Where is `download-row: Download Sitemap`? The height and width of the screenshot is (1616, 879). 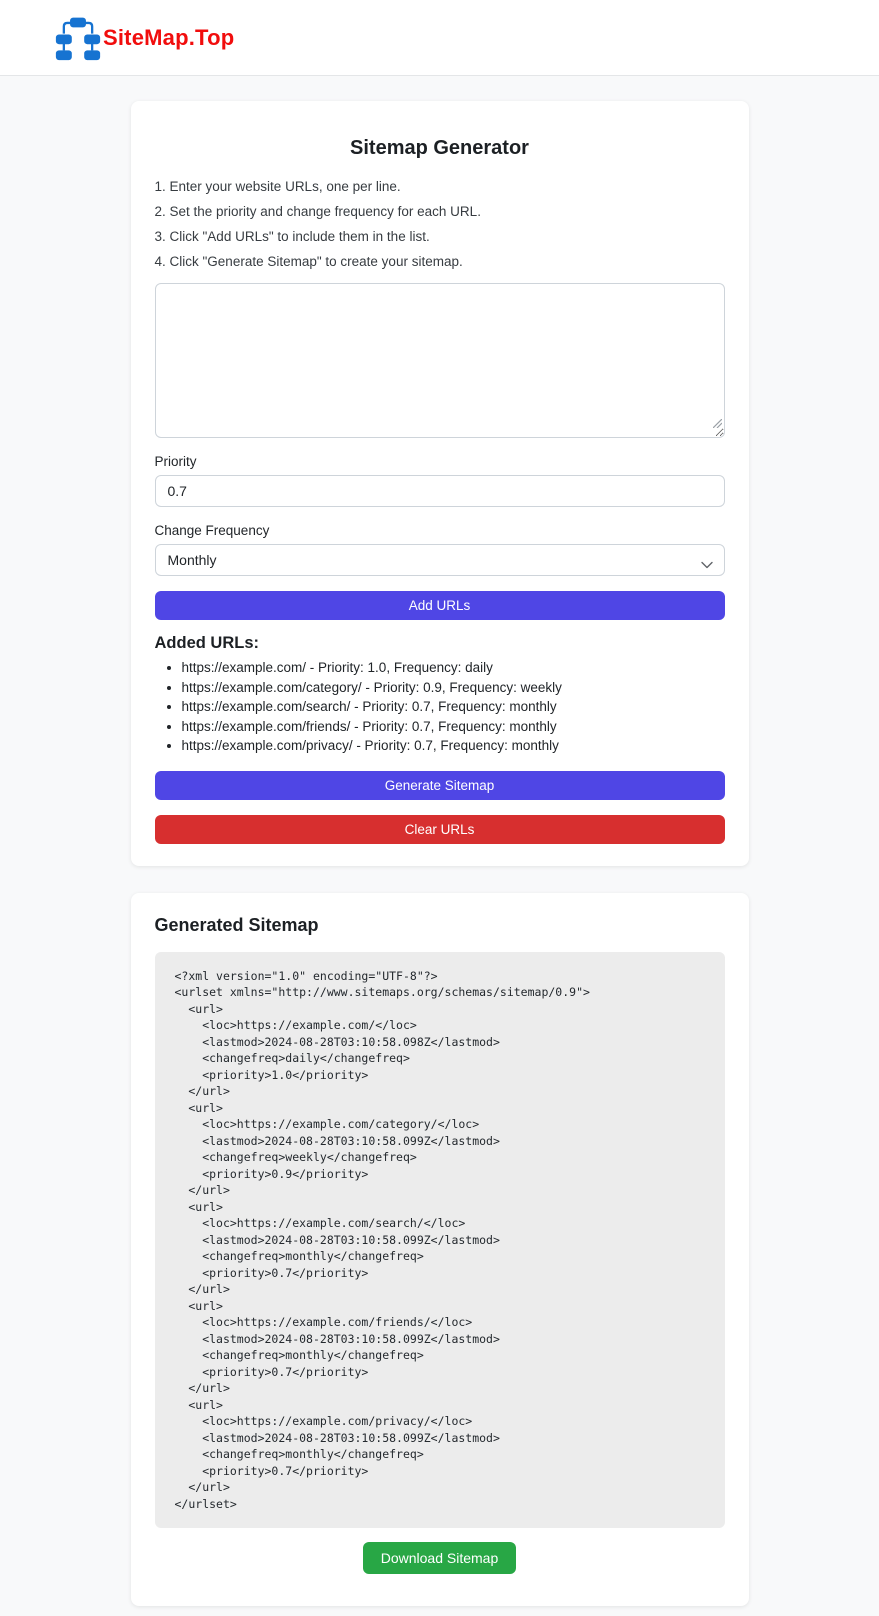 download-row: Download Sitemap is located at coordinates (440, 1563).